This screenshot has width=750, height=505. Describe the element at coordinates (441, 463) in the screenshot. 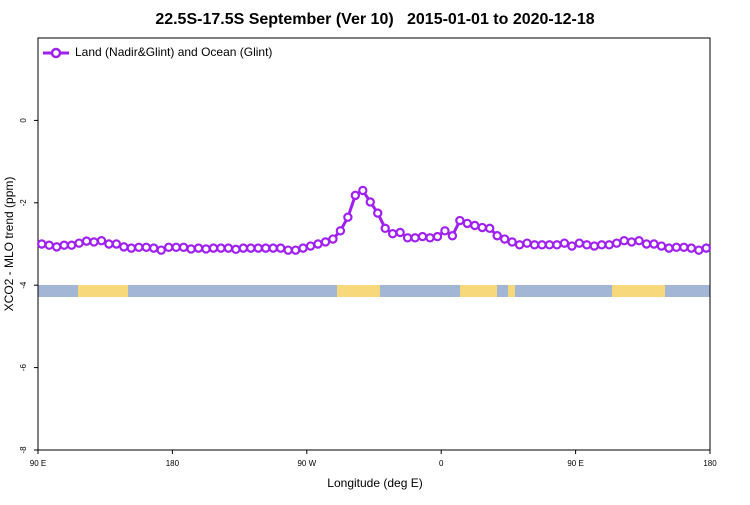

I see `x-tick-label: 0` at that location.